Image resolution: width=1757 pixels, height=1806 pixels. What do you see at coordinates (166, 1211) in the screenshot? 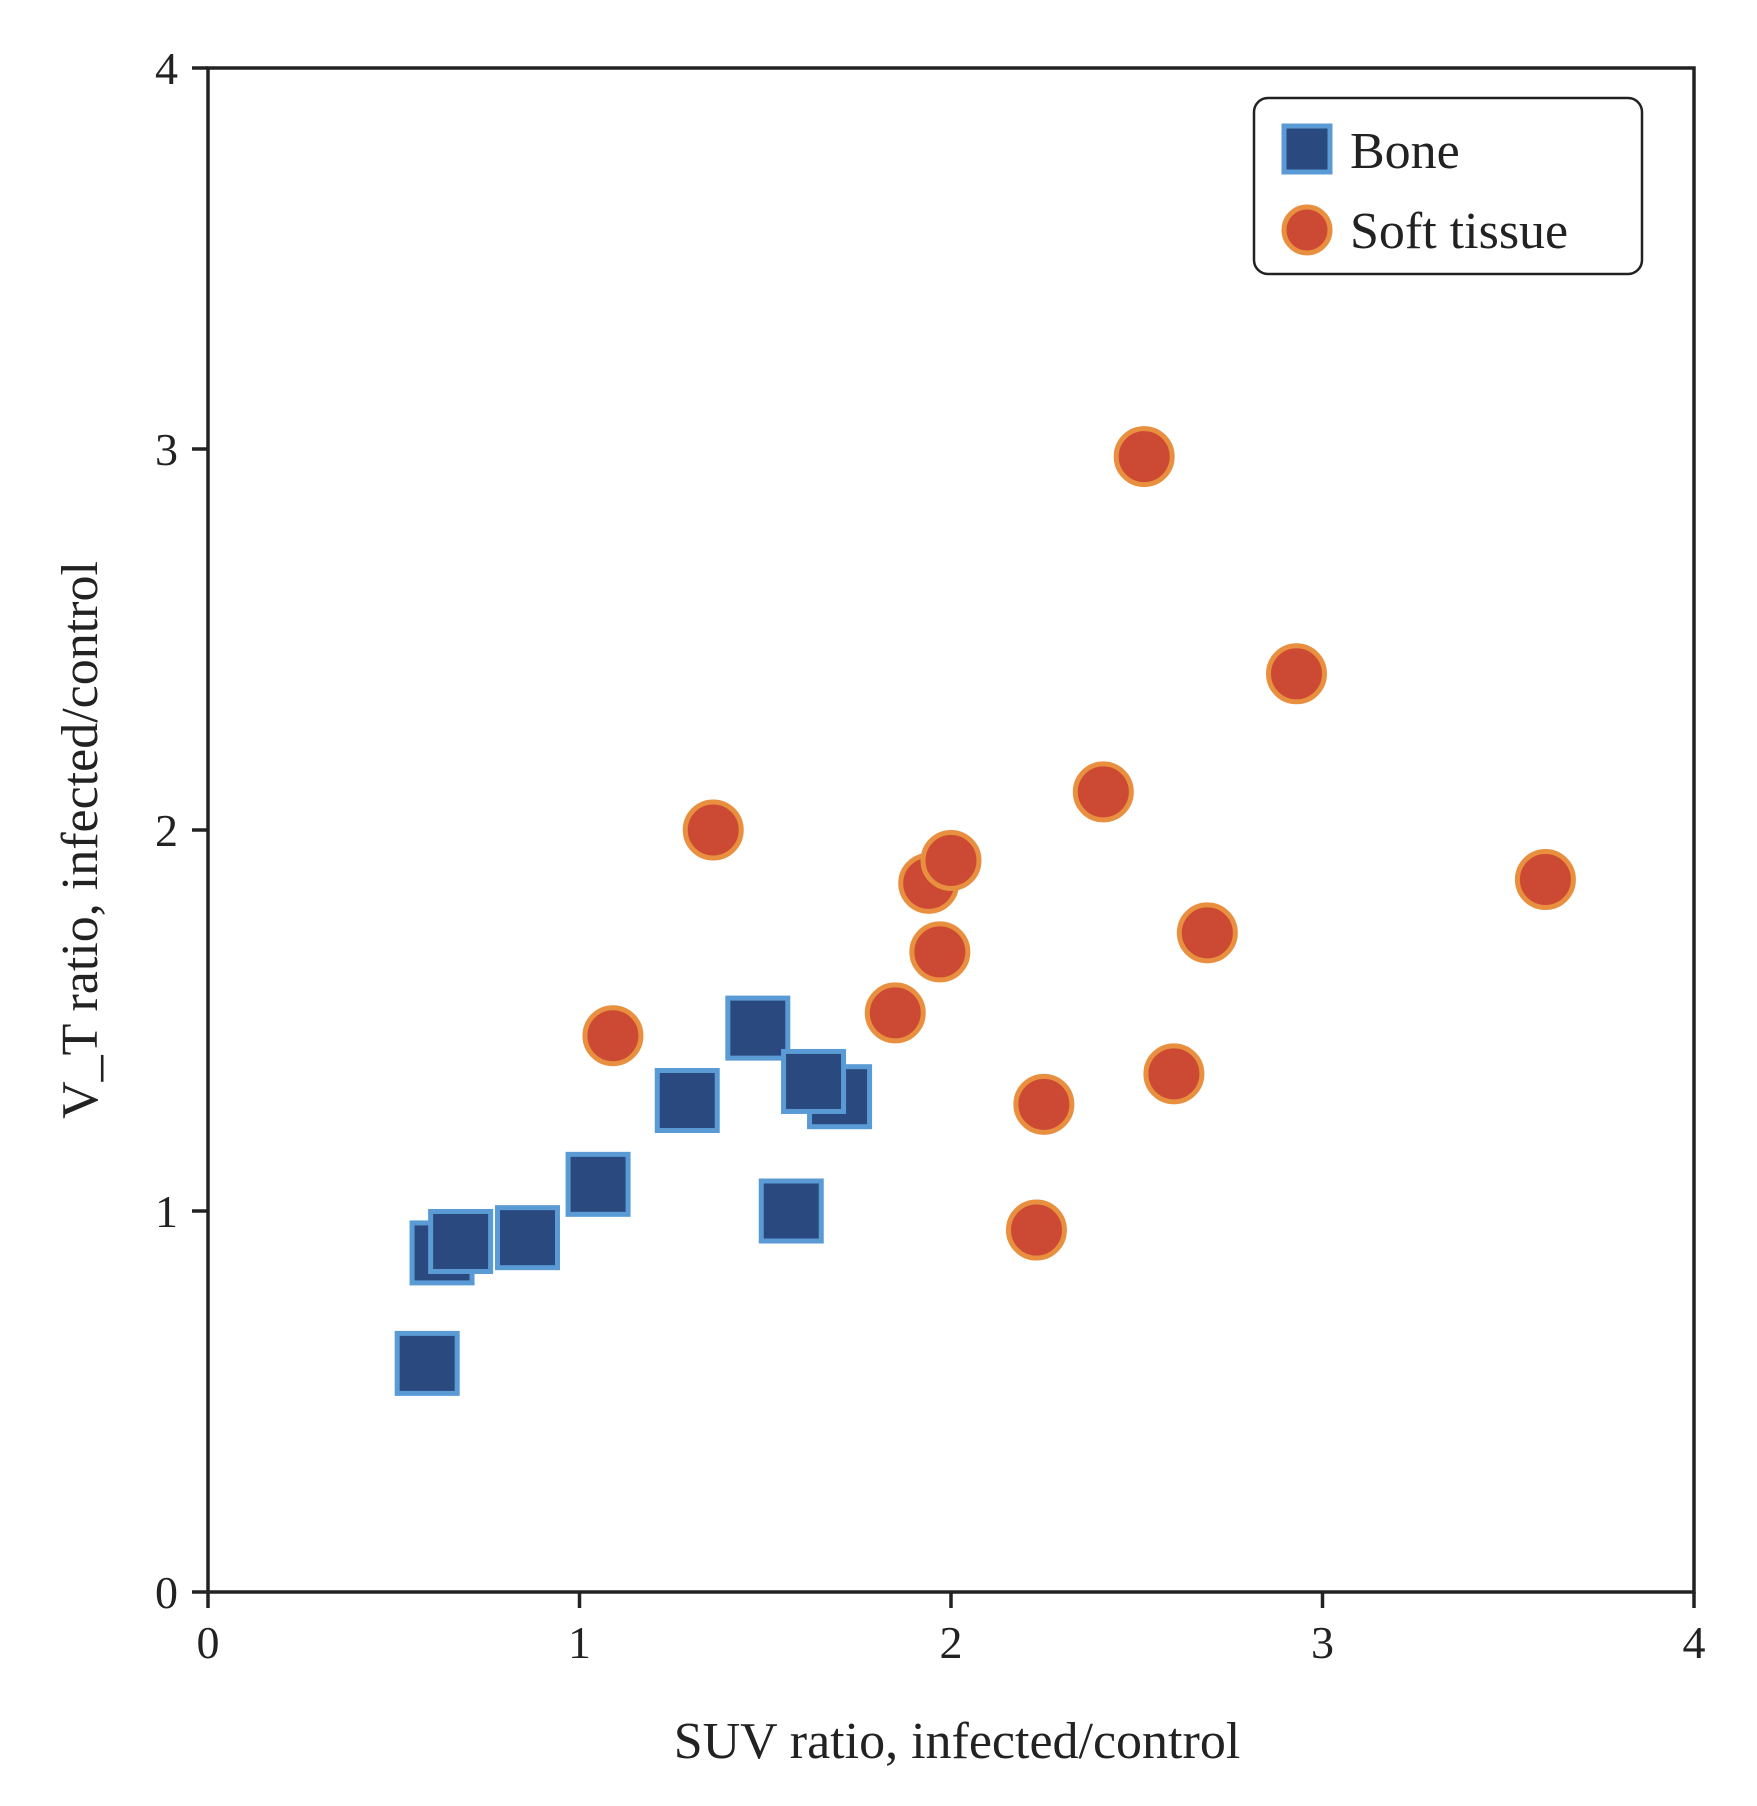
I see `y-tick-label: 1` at bounding box center [166, 1211].